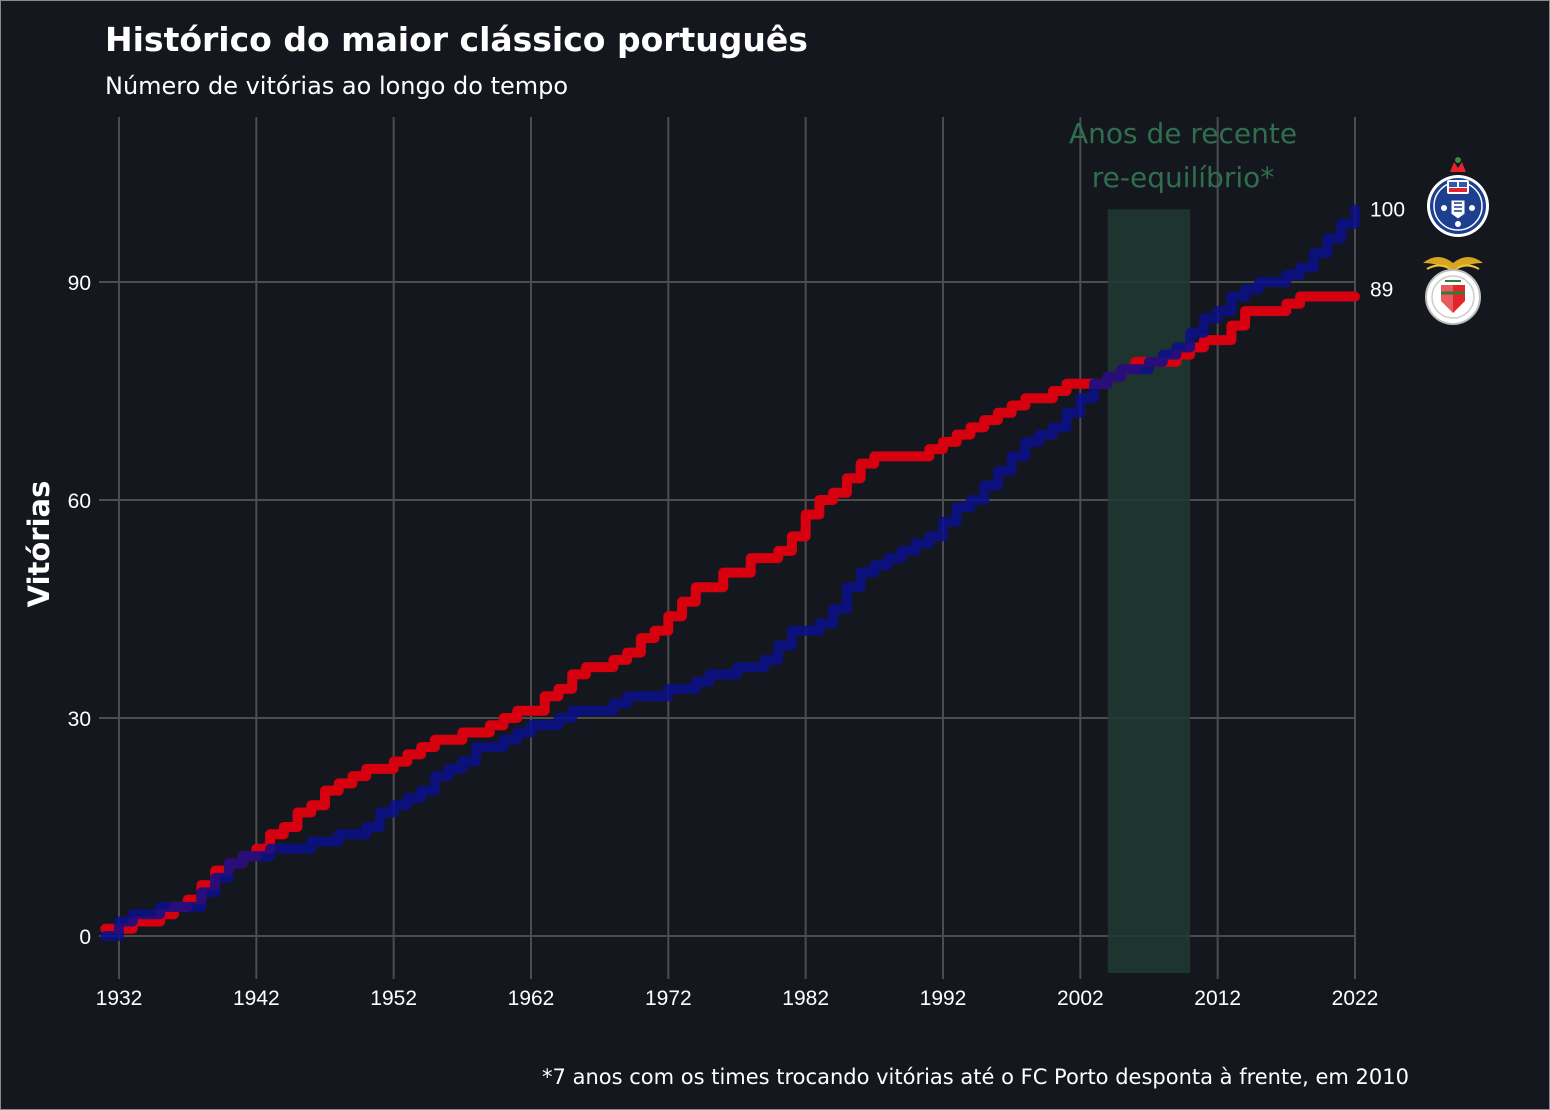 The image size is (1550, 1110). I want to click on x-tick-label: 1992, so click(943, 998).